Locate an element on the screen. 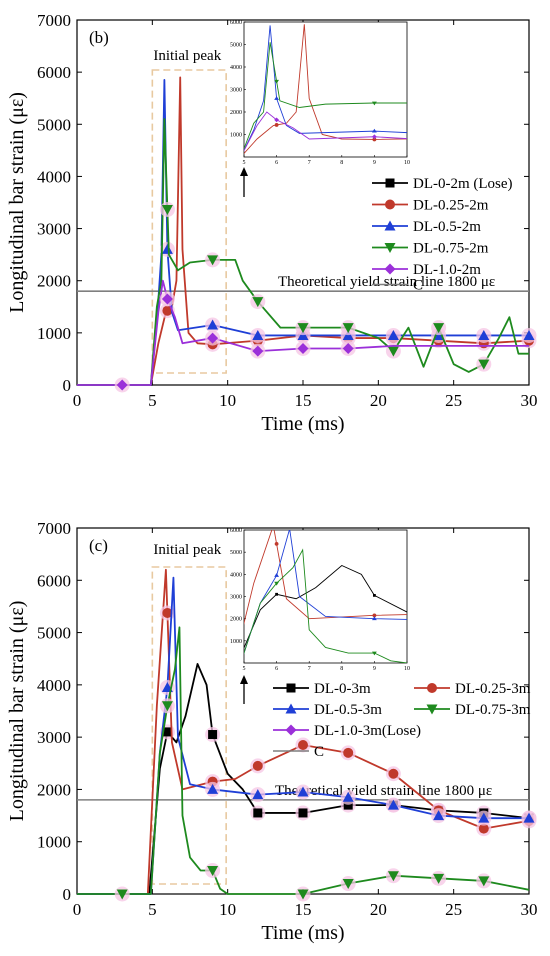  legend-entry-dl-0-25-2m: DL-0.25-2m is located at coordinates (430, 206).